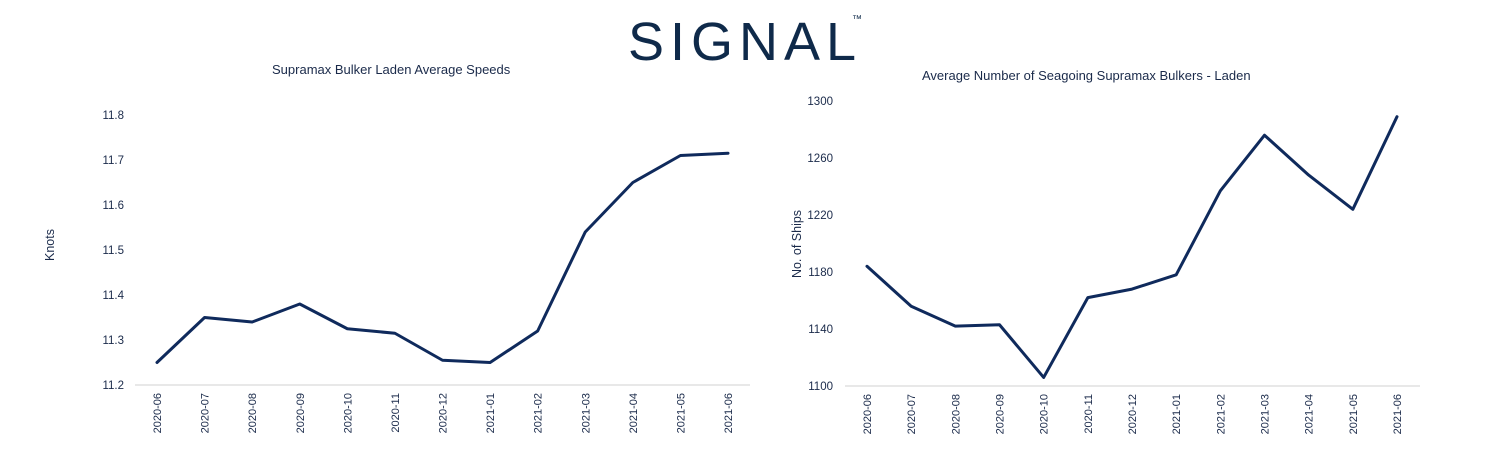  What do you see at coordinates (206, 413) in the screenshot?
I see `speed-chart-x-tick-label: 2020-07` at bounding box center [206, 413].